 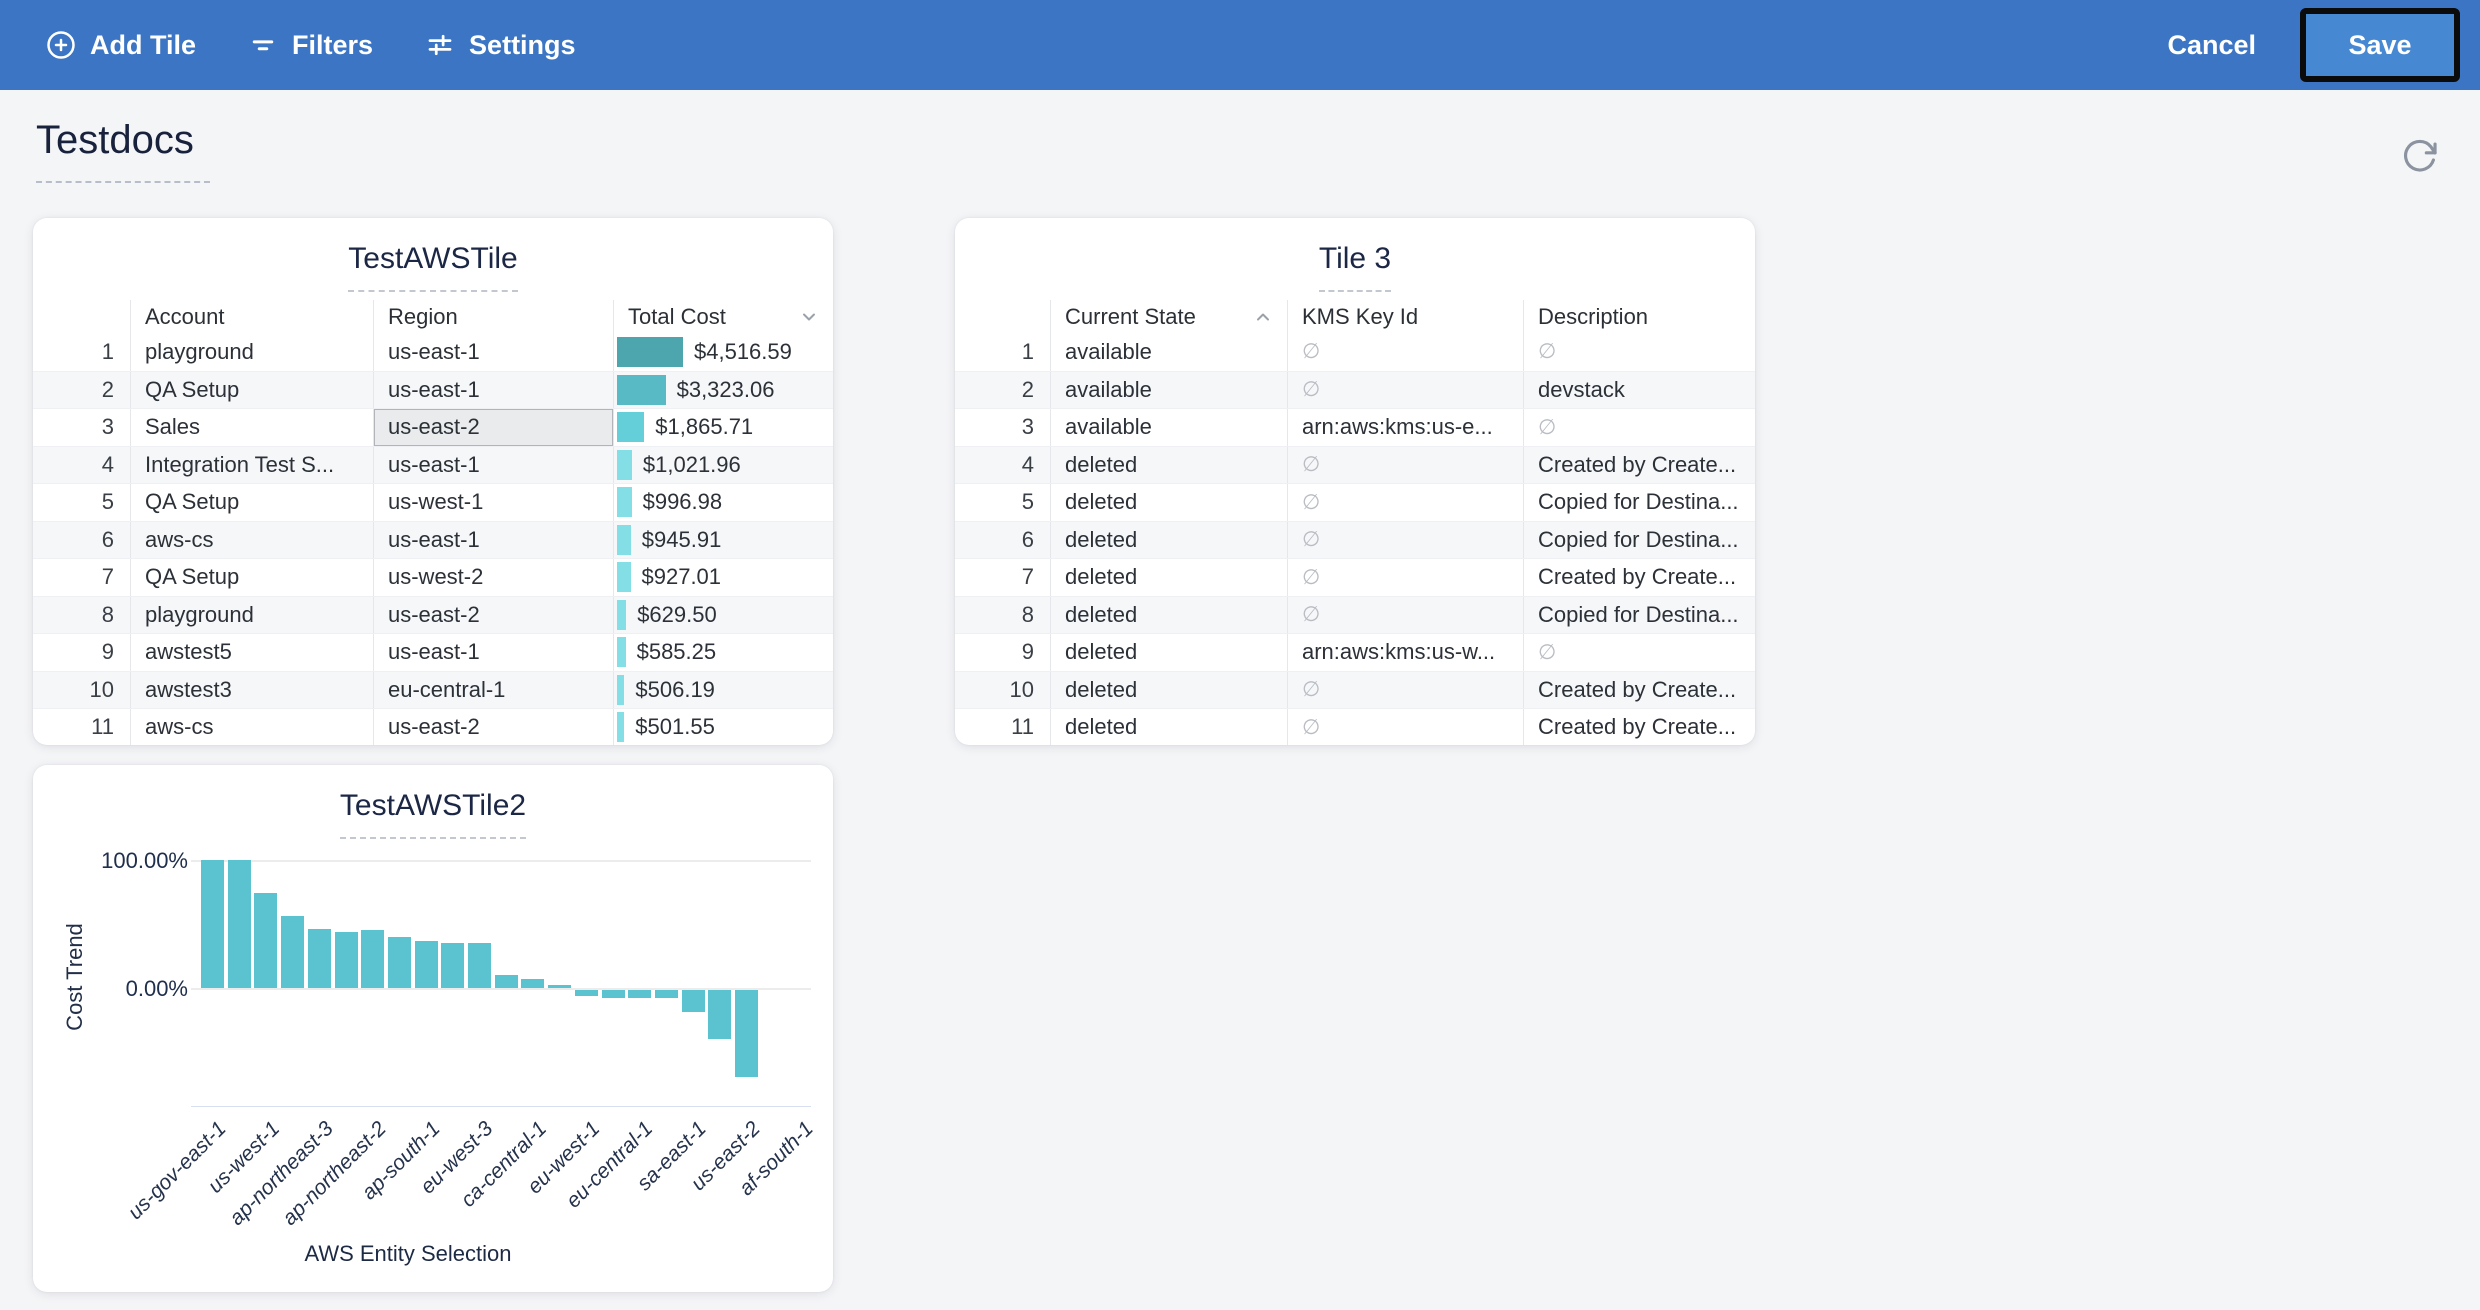 I want to click on cell-account: awstest3, so click(x=251, y=689).